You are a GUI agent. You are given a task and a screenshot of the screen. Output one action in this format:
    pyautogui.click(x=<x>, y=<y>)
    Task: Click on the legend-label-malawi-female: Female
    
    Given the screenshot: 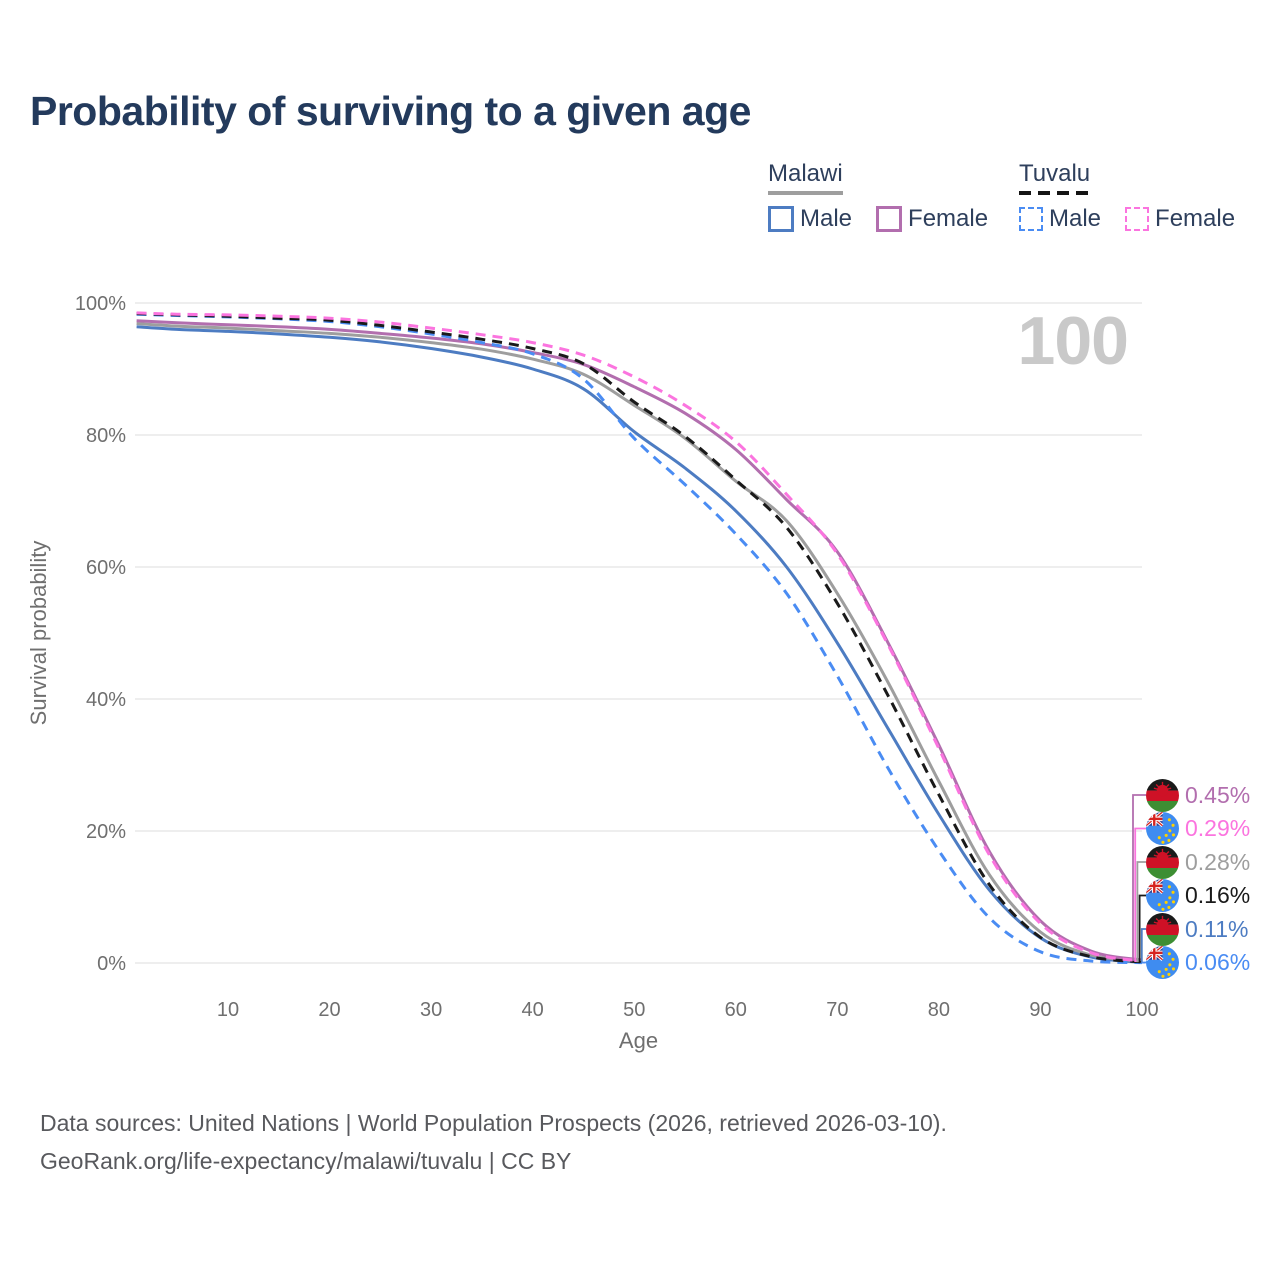 What is the action you would take?
    pyautogui.click(x=948, y=218)
    